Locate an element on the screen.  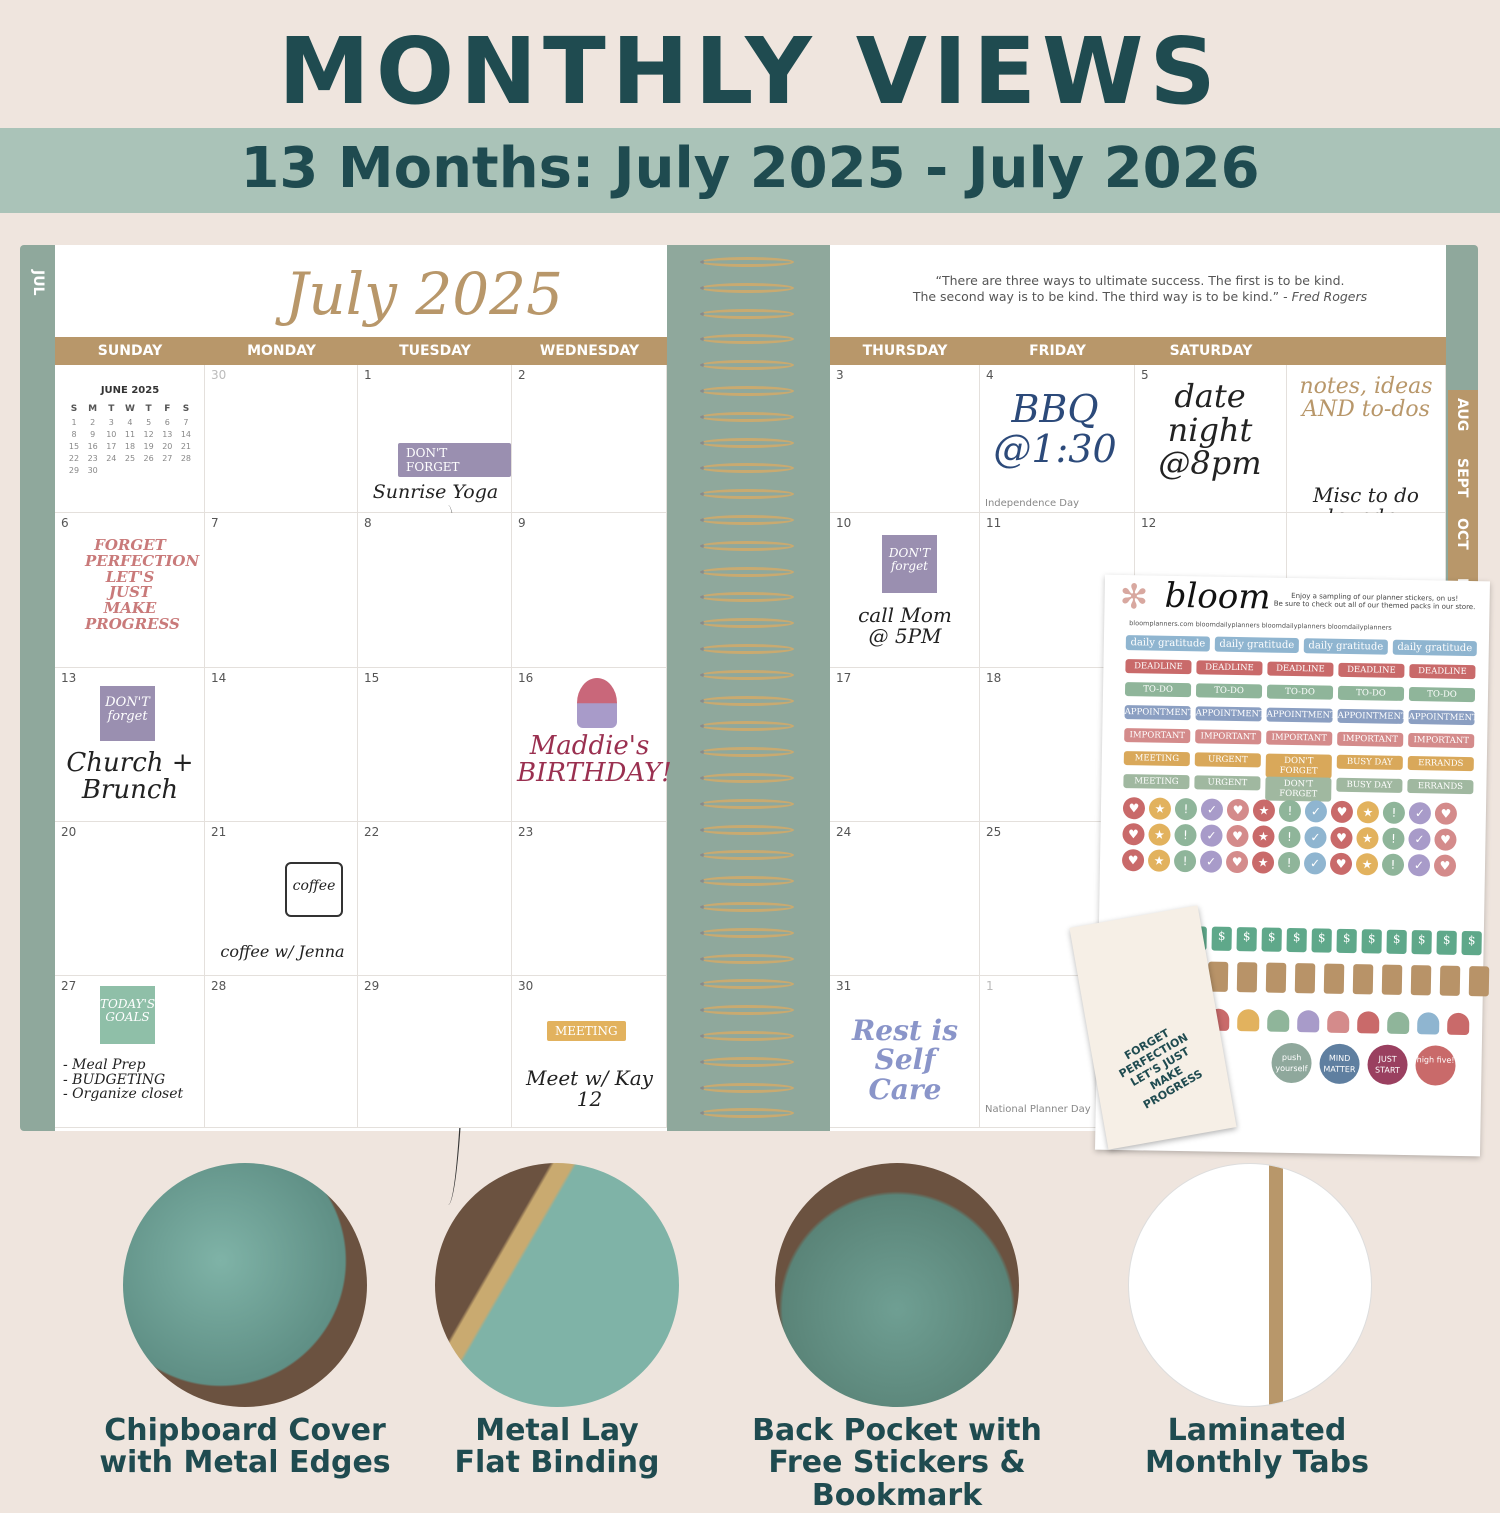
mini-day: 26 is located at coordinates (148, 458).